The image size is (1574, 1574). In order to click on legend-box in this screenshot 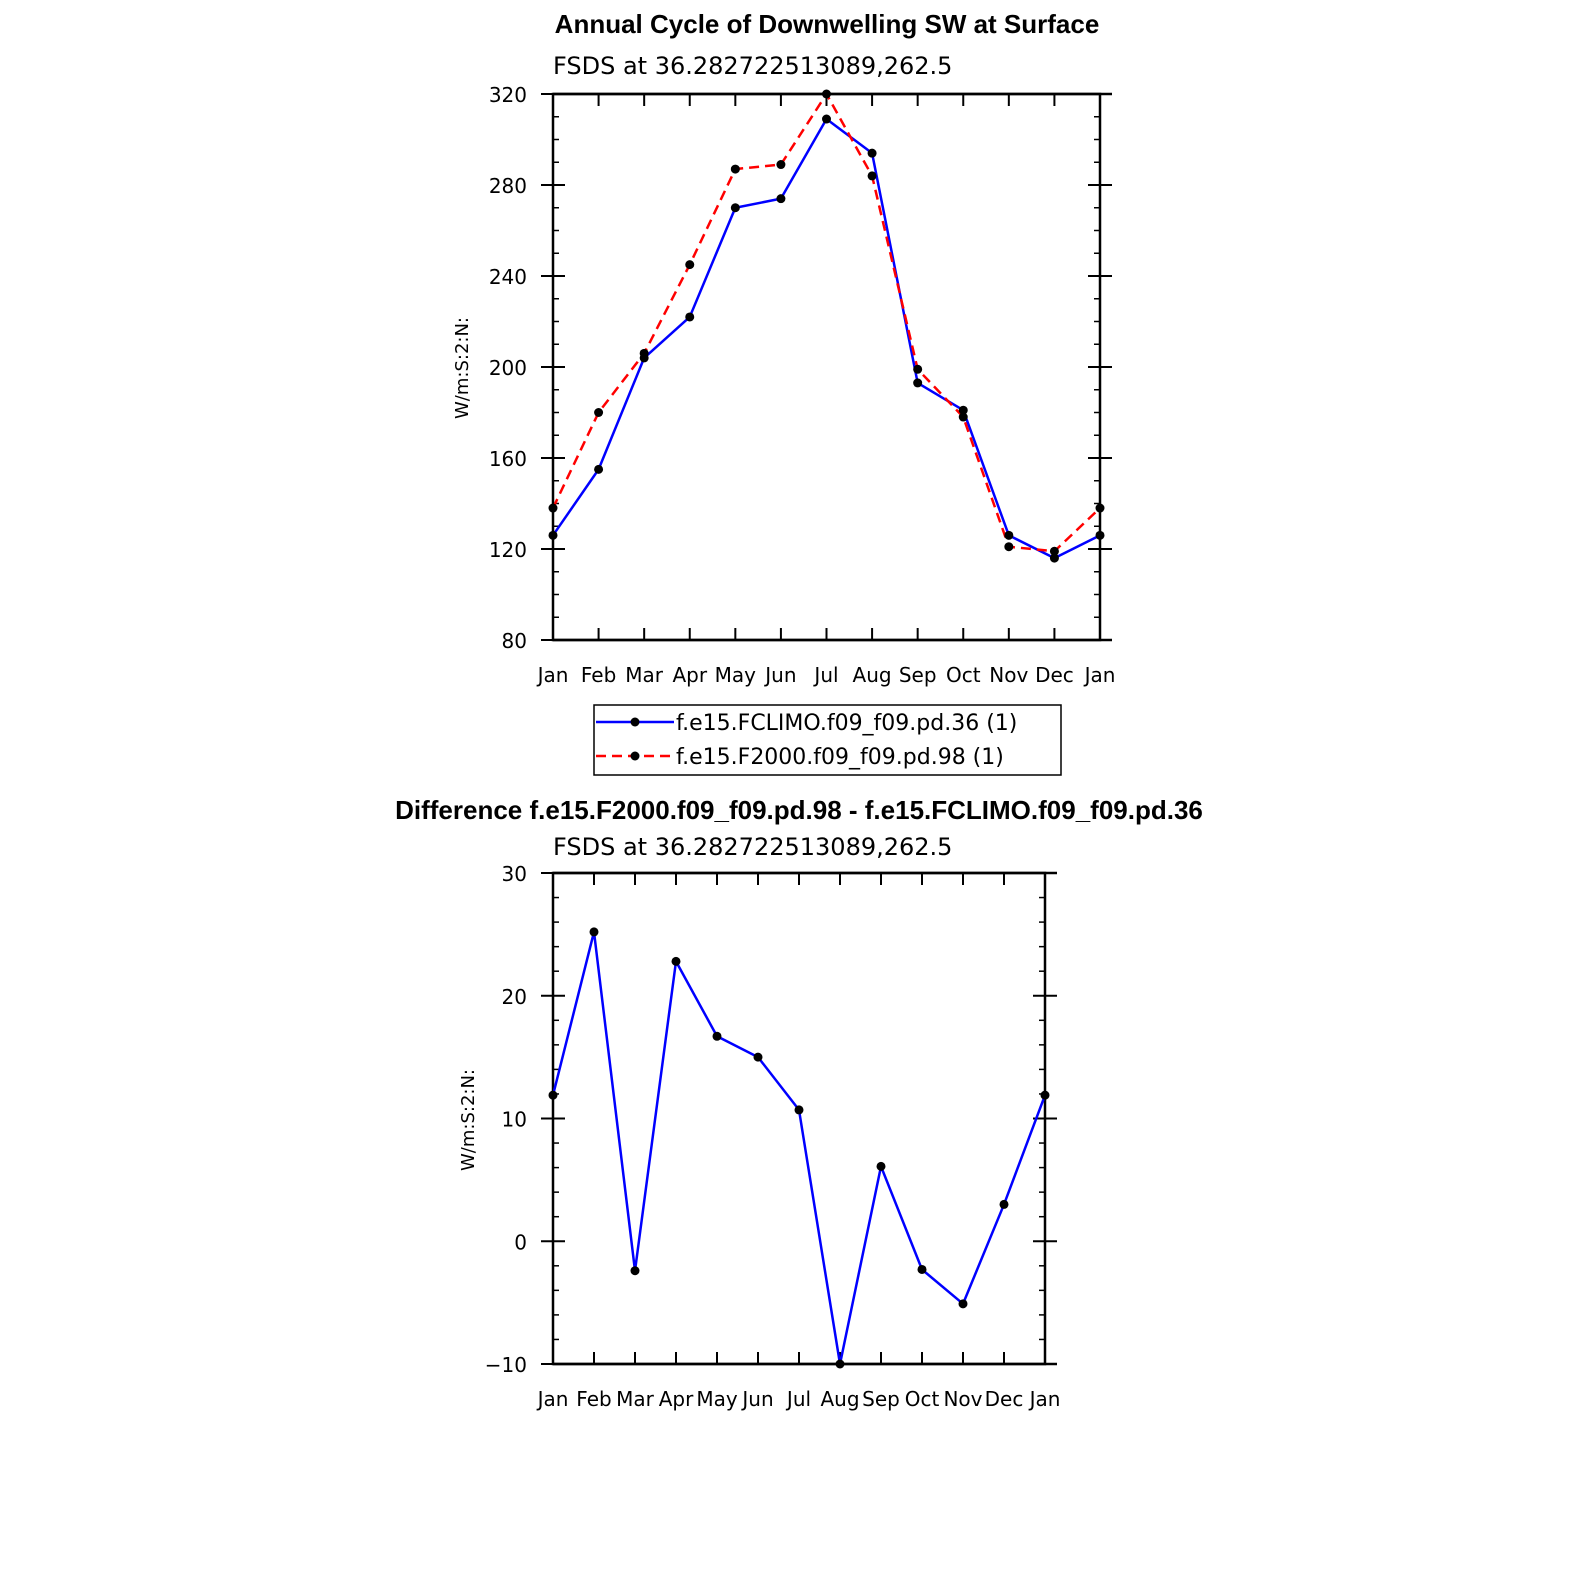, I will do `click(827, 740)`.